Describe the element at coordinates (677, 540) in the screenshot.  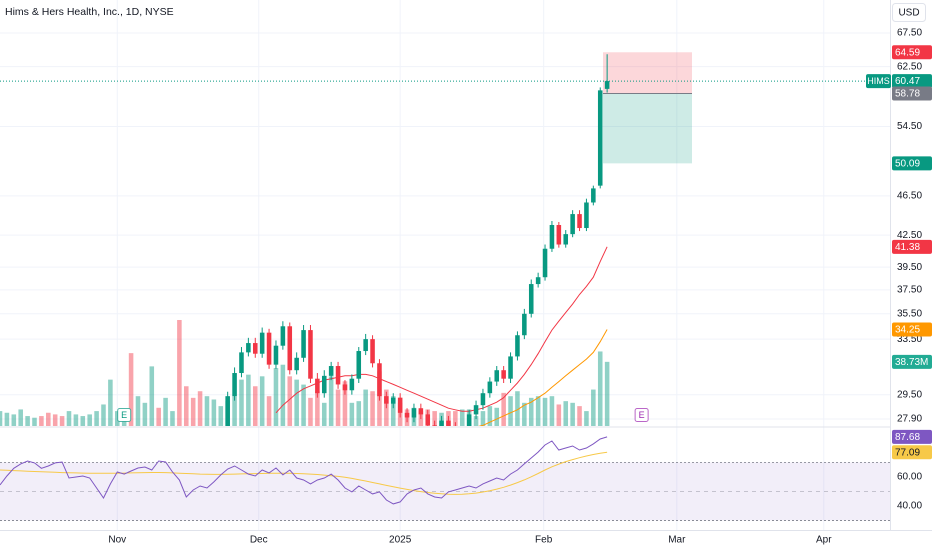
I see `x-tick-label: Mar` at that location.